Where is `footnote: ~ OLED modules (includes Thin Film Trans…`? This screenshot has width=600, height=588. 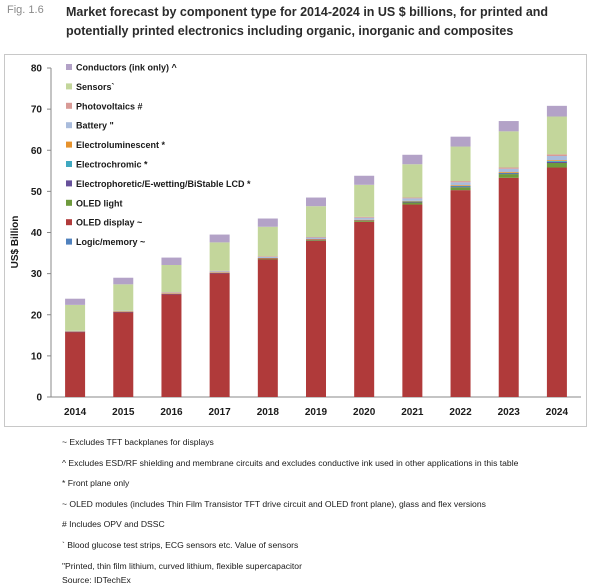 footnote: ~ OLED modules (includes Thin Film Trans… is located at coordinates (274, 503).